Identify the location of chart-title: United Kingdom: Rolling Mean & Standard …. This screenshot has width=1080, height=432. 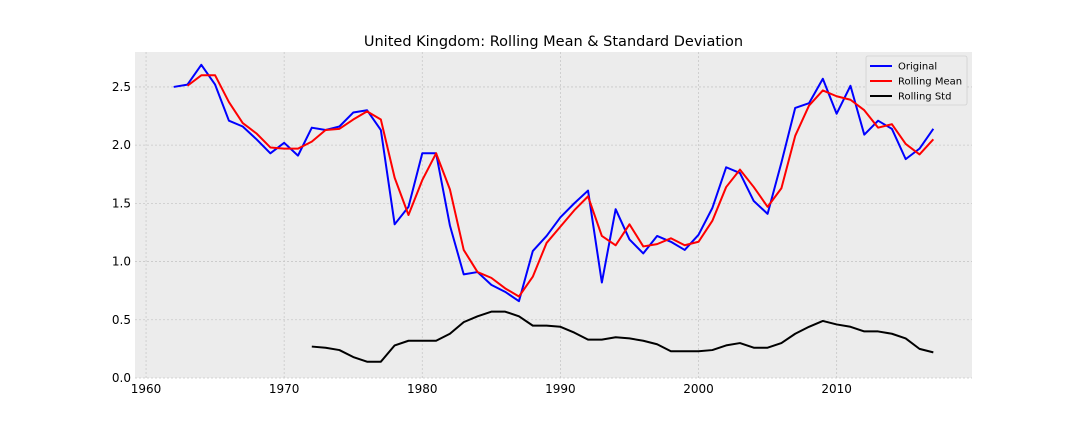
(553, 42).